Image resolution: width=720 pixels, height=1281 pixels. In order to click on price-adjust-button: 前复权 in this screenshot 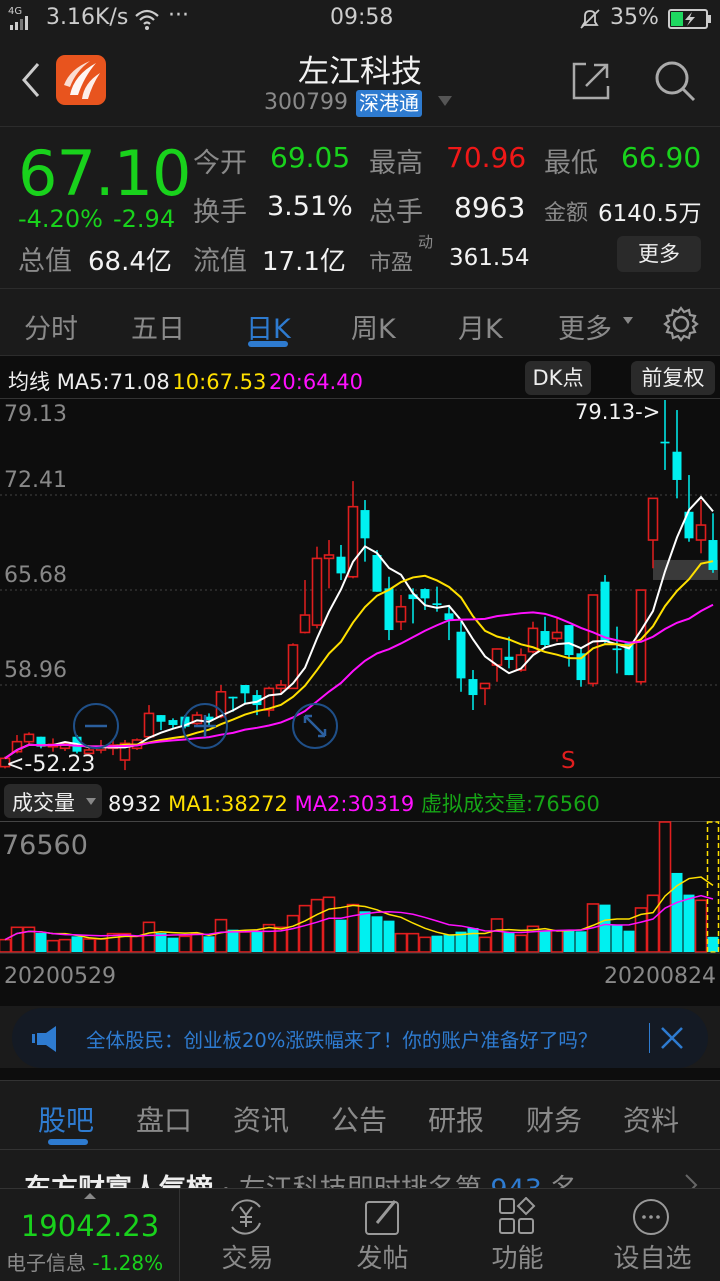, I will do `click(673, 378)`.